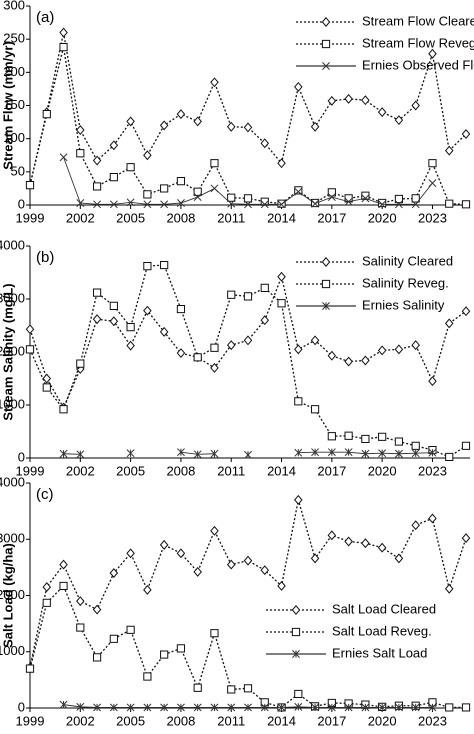 This screenshot has width=474, height=734. What do you see at coordinates (432, 720) in the screenshot?
I see `x-tick-label: 2023` at bounding box center [432, 720].